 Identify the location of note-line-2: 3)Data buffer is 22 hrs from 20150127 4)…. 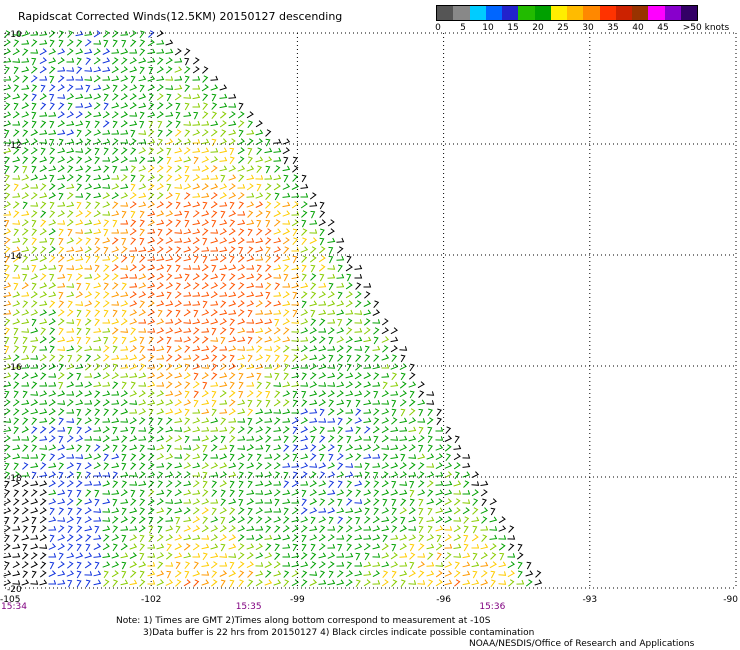
(339, 633).